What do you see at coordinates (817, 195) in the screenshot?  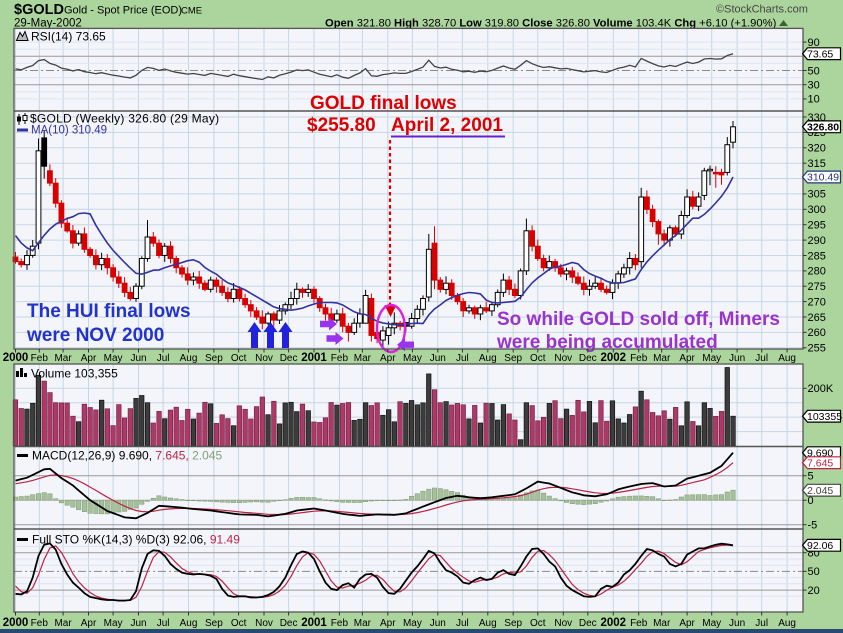 I see `svg-text: 305` at bounding box center [817, 195].